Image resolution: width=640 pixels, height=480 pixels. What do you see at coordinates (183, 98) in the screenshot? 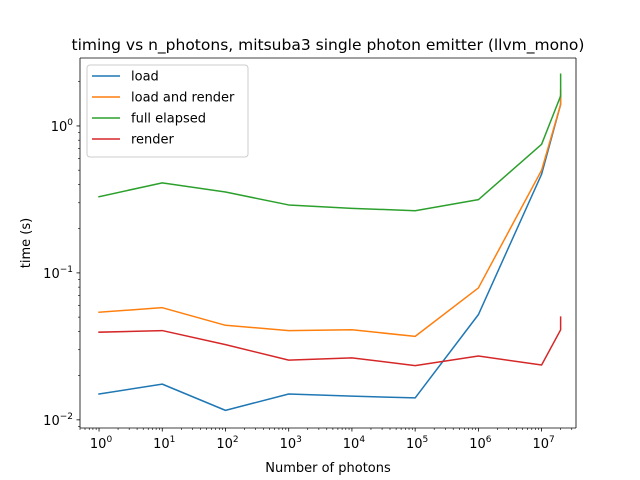
I see `legend-label-1: load and render` at bounding box center [183, 98].